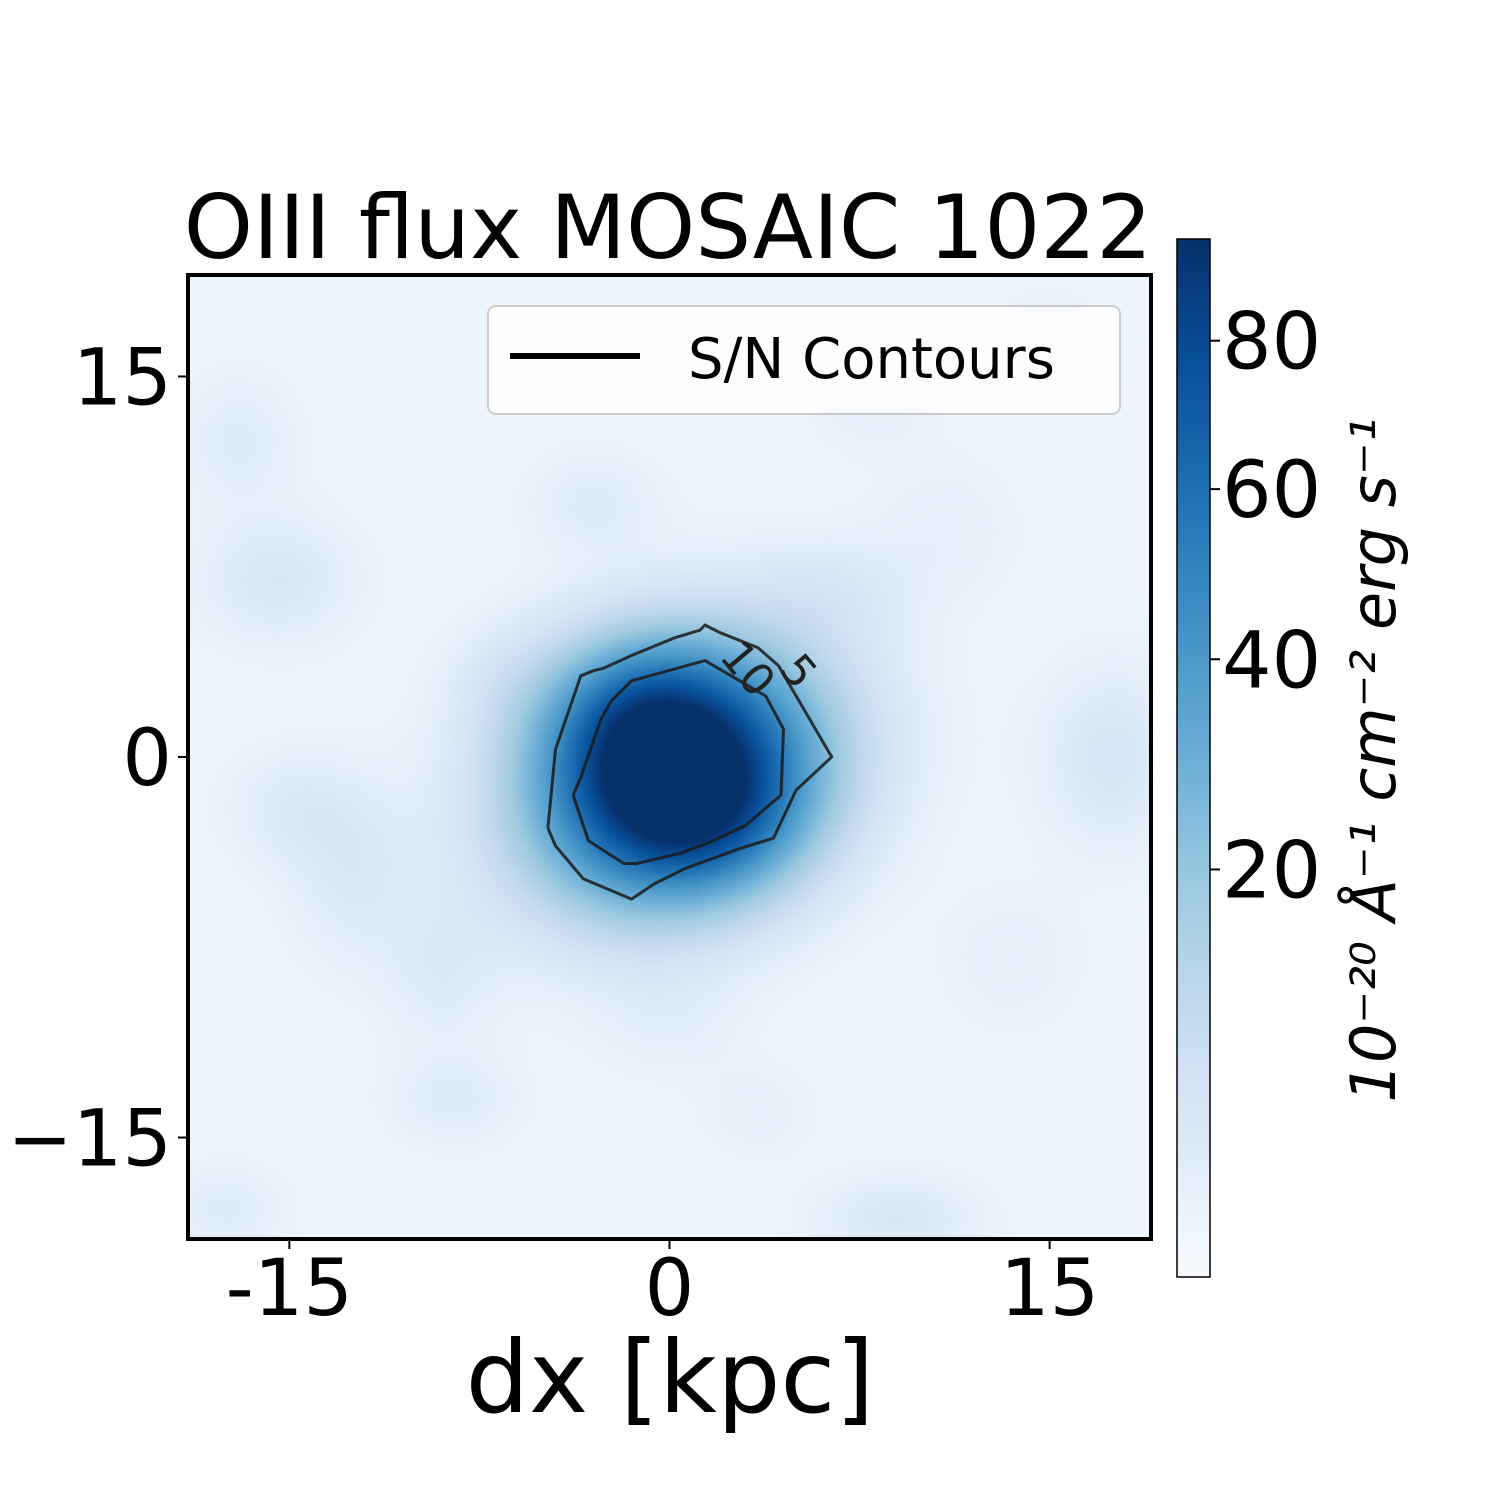  What do you see at coordinates (871, 359) in the screenshot?
I see `legend-label: S/N Contours` at bounding box center [871, 359].